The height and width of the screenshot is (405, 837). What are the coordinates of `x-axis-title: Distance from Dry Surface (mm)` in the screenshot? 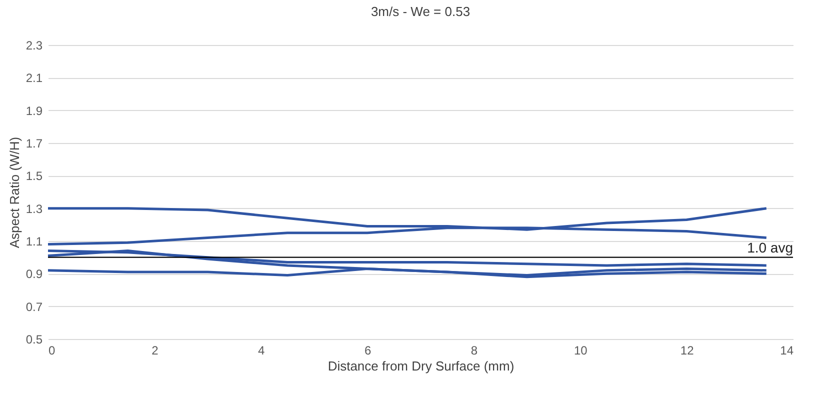 It's located at (421, 366).